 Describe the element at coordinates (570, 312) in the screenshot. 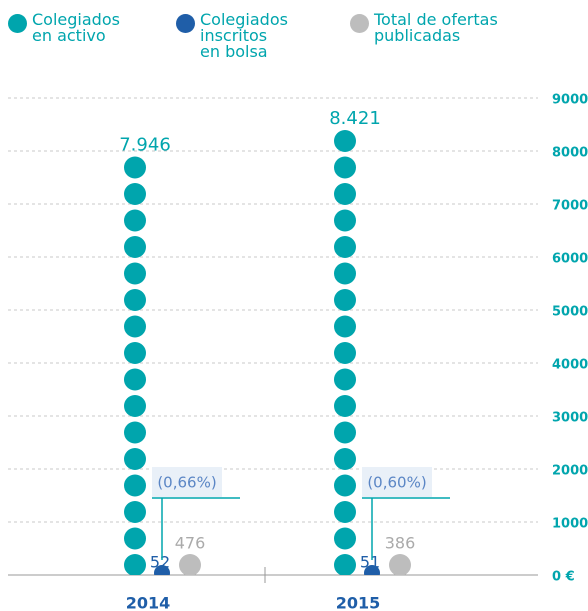

I see `y-tick-label: 5000` at that location.